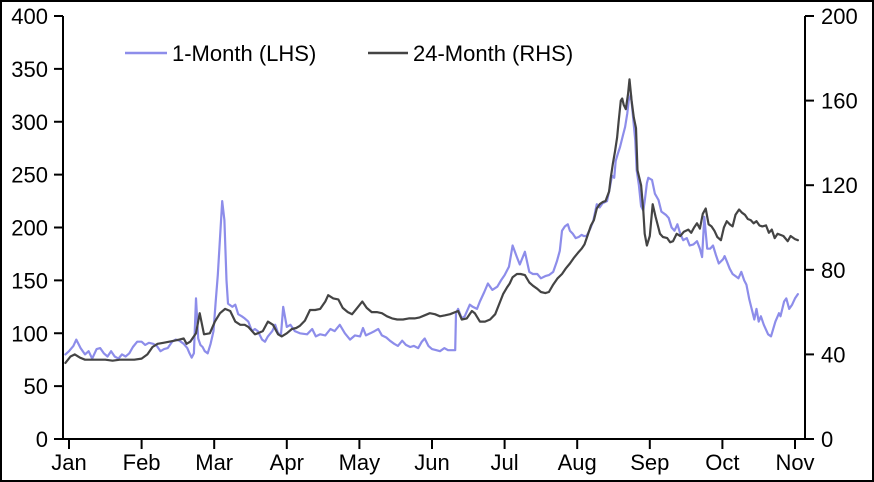 This screenshot has width=874, height=482. What do you see at coordinates (244, 53) in the screenshot?
I see `legend-label: 1-Month (LHS)` at bounding box center [244, 53].